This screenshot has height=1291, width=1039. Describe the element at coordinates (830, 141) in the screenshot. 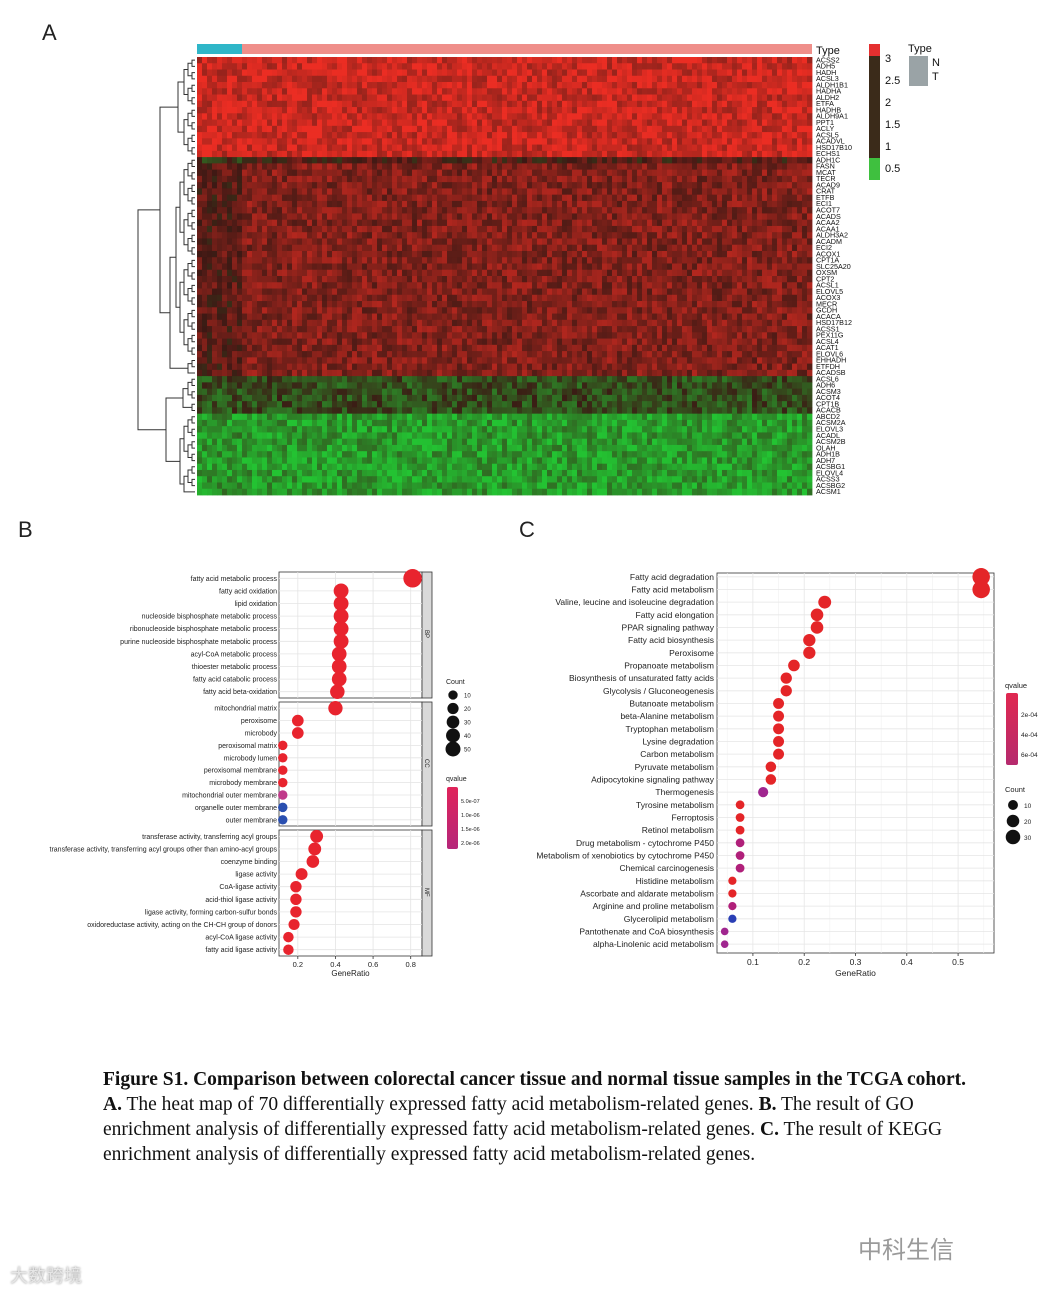

I see `gene-label: ACADVL` at that location.